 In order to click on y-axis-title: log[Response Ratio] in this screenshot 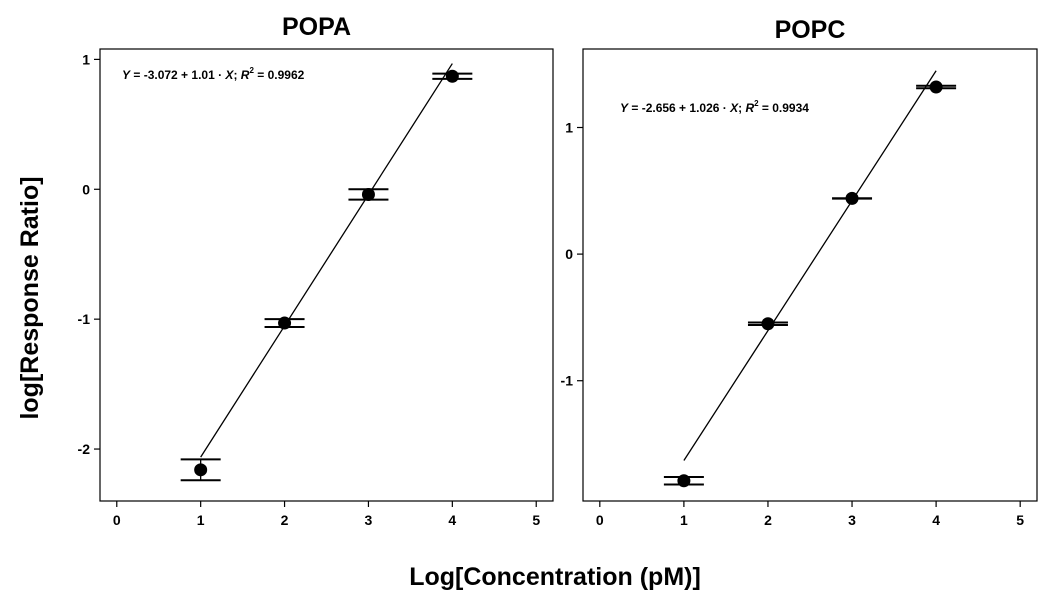, I will do `click(30, 297)`.